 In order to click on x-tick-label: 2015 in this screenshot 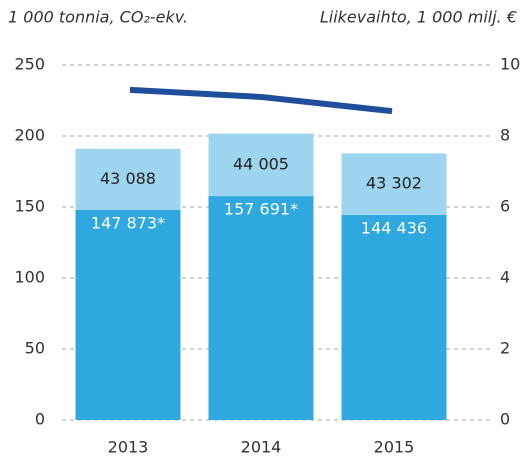, I will do `click(394, 447)`.